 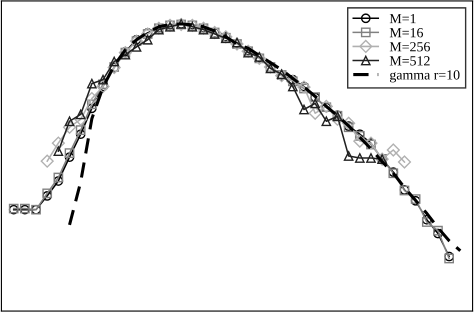 I want to click on legend-label: M=1, so click(x=403, y=19).